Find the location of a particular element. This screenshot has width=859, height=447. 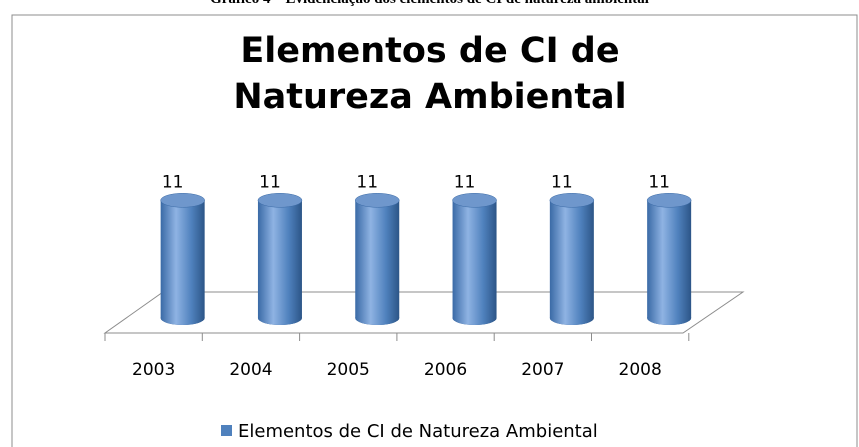

x-tick-label: 2007 is located at coordinates (542, 370).